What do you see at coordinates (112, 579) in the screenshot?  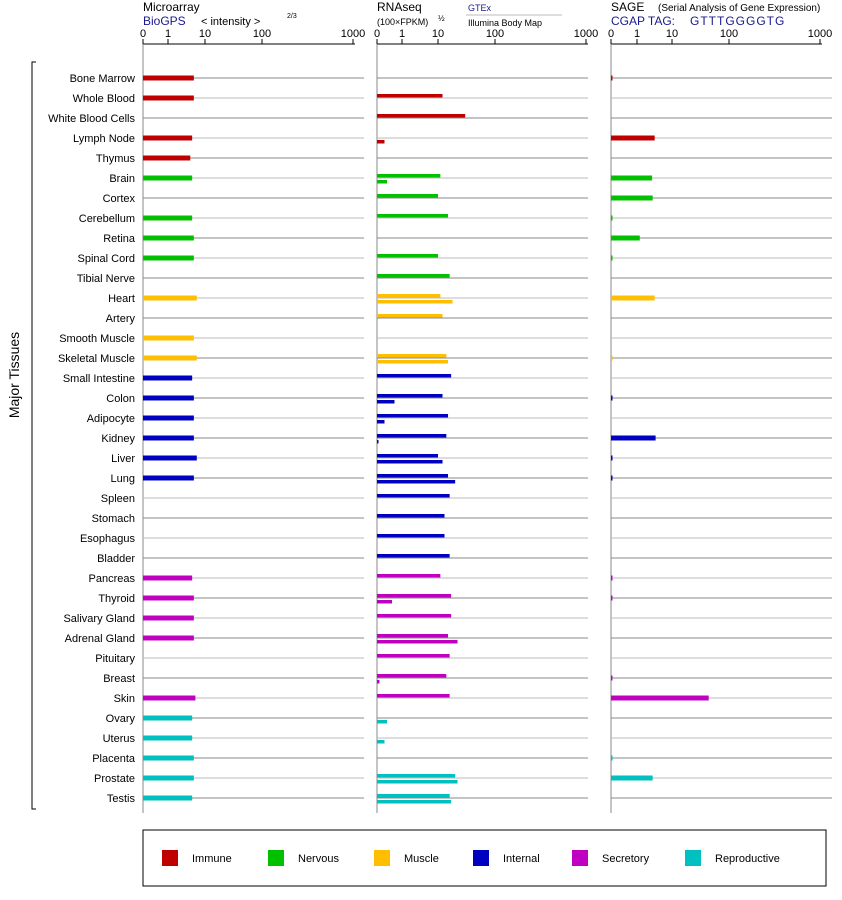 I see `tissue-label: Pancreas` at bounding box center [112, 579].